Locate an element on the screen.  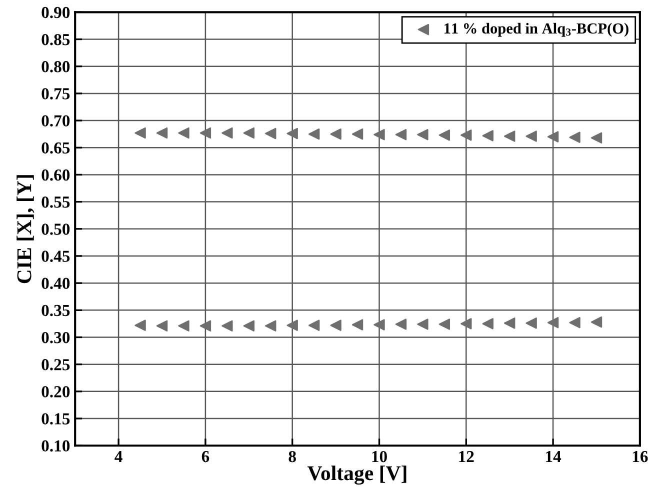
y-tick-label: 0.50 is located at coordinates (56, 229).